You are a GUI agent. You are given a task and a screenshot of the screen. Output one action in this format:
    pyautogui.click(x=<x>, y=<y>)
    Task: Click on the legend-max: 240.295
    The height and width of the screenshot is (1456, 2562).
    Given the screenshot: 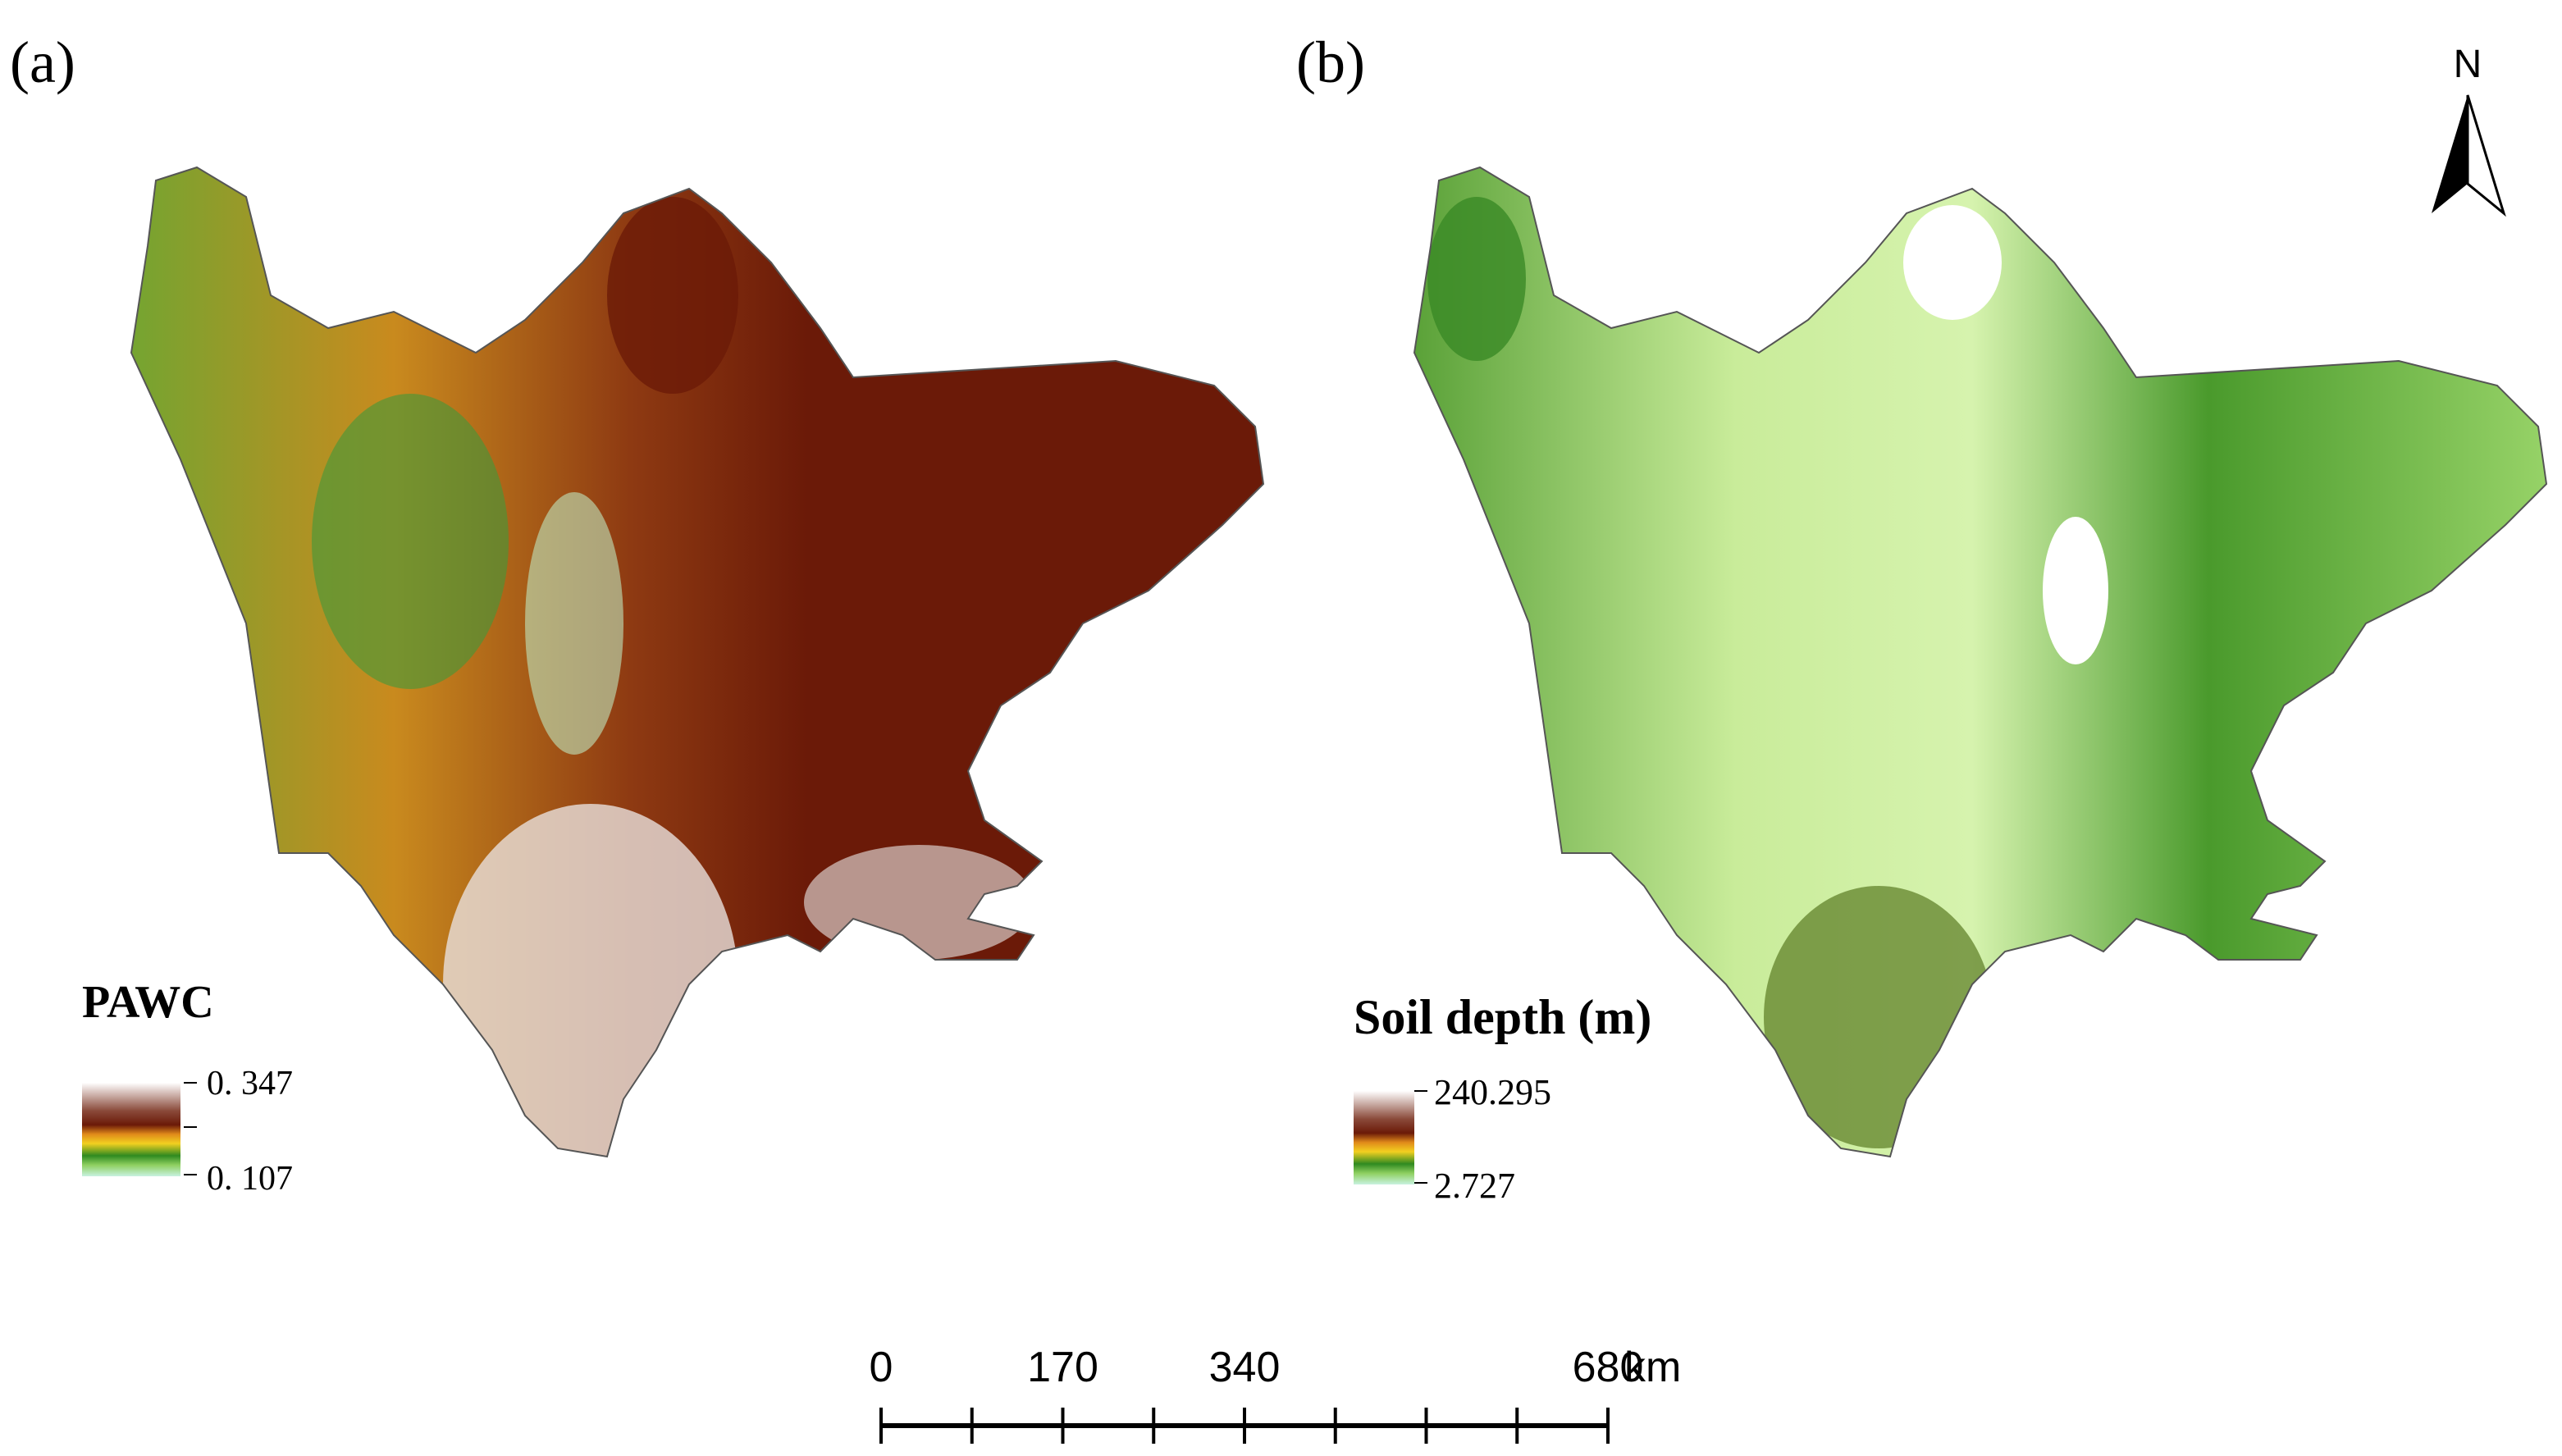 What is the action you would take?
    pyautogui.click(x=1492, y=1092)
    